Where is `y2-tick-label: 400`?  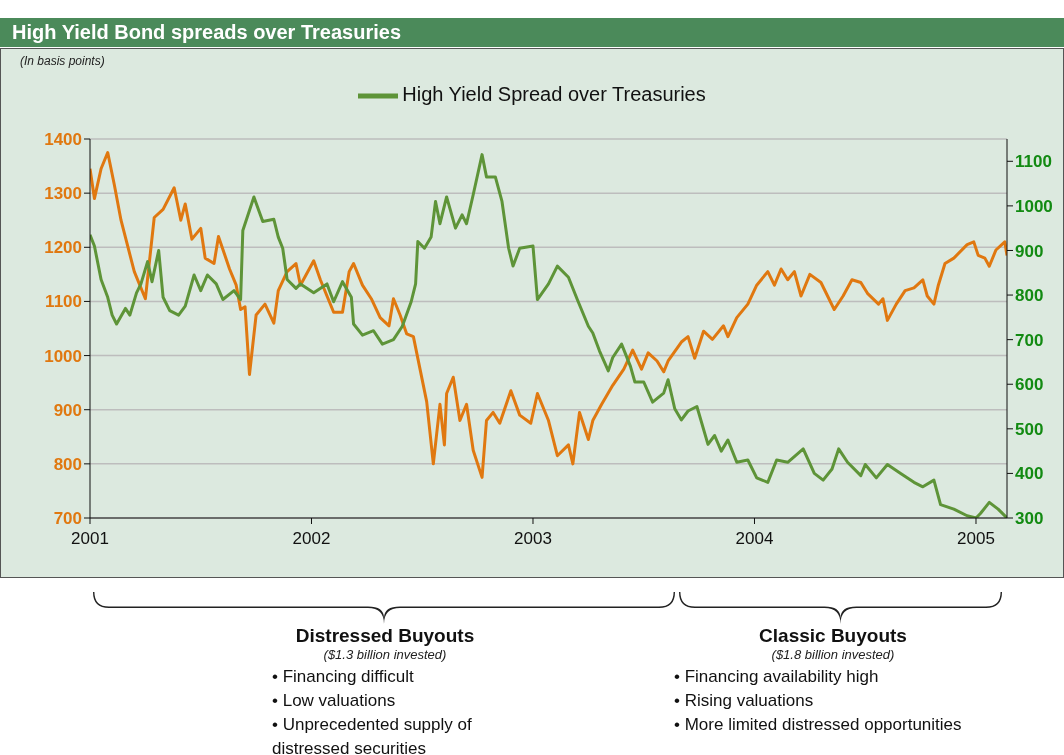
y2-tick-label: 400 is located at coordinates (1029, 474).